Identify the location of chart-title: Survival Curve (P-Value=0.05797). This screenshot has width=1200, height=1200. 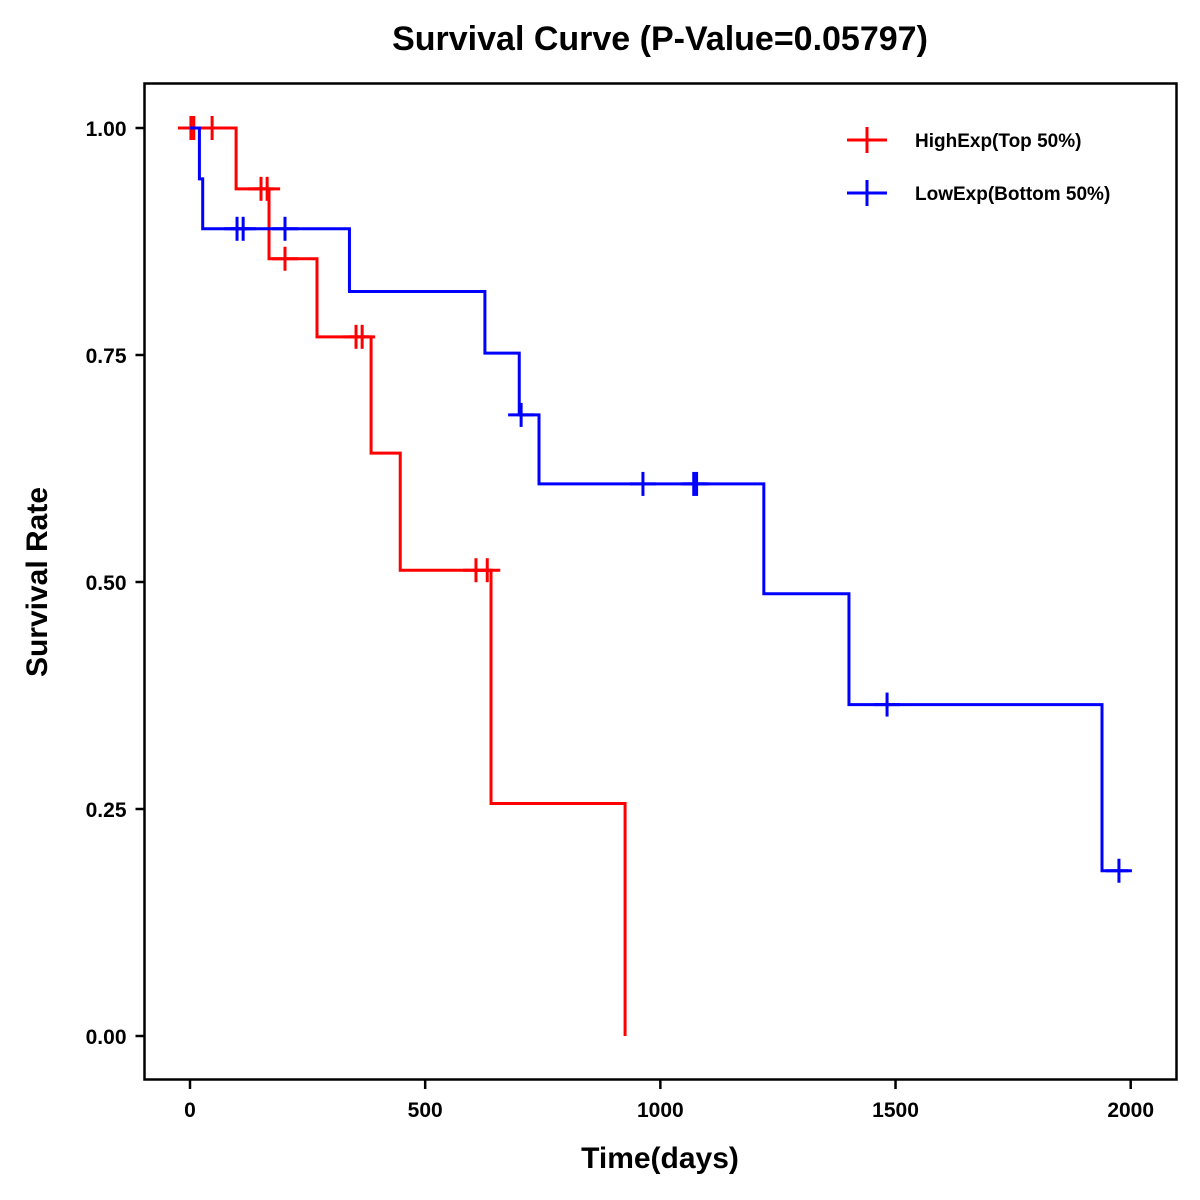
(660, 39).